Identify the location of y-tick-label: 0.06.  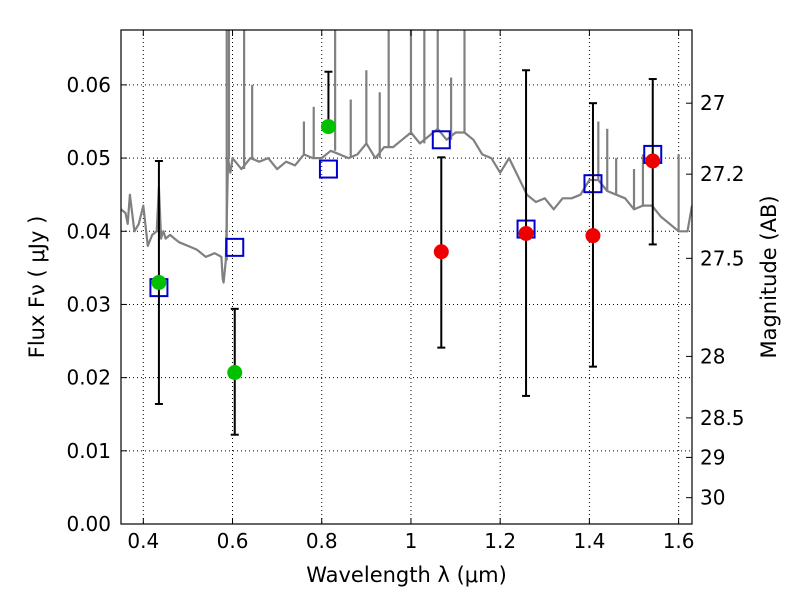
(88, 85).